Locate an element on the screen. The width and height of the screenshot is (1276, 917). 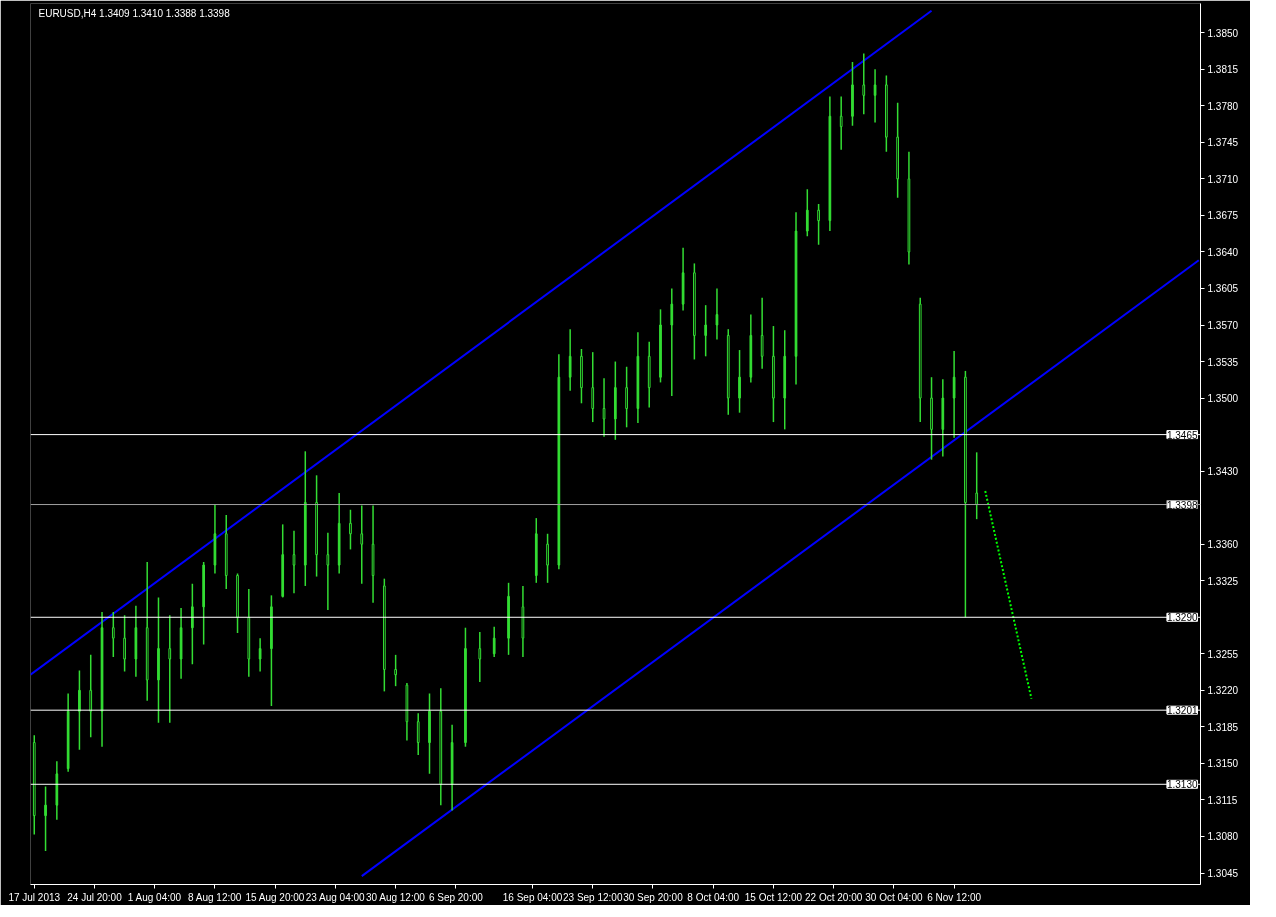
y-tick-label: 1.3675 is located at coordinates (1223, 216).